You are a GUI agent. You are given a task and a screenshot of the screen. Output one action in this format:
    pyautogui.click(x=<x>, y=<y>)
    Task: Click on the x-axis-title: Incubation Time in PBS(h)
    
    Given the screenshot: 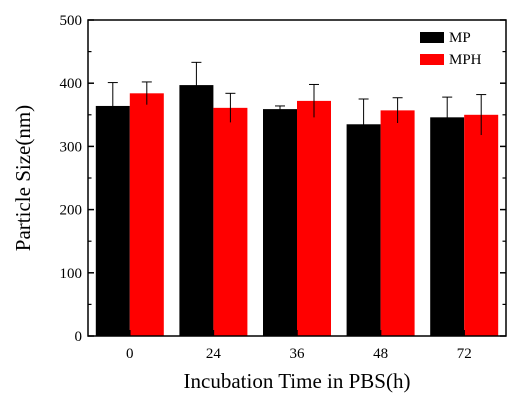 What is the action you would take?
    pyautogui.click(x=297, y=381)
    